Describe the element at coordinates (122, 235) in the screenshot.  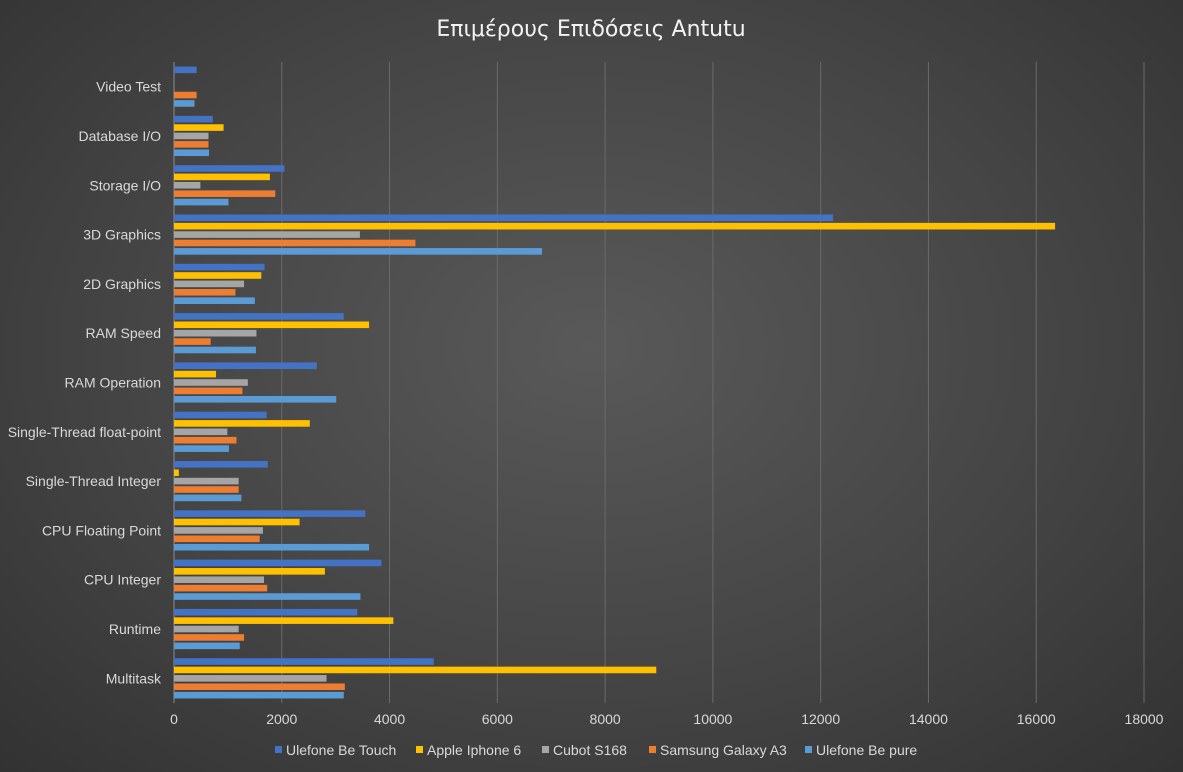
I see `y-category-label: 3D Graphics` at that location.